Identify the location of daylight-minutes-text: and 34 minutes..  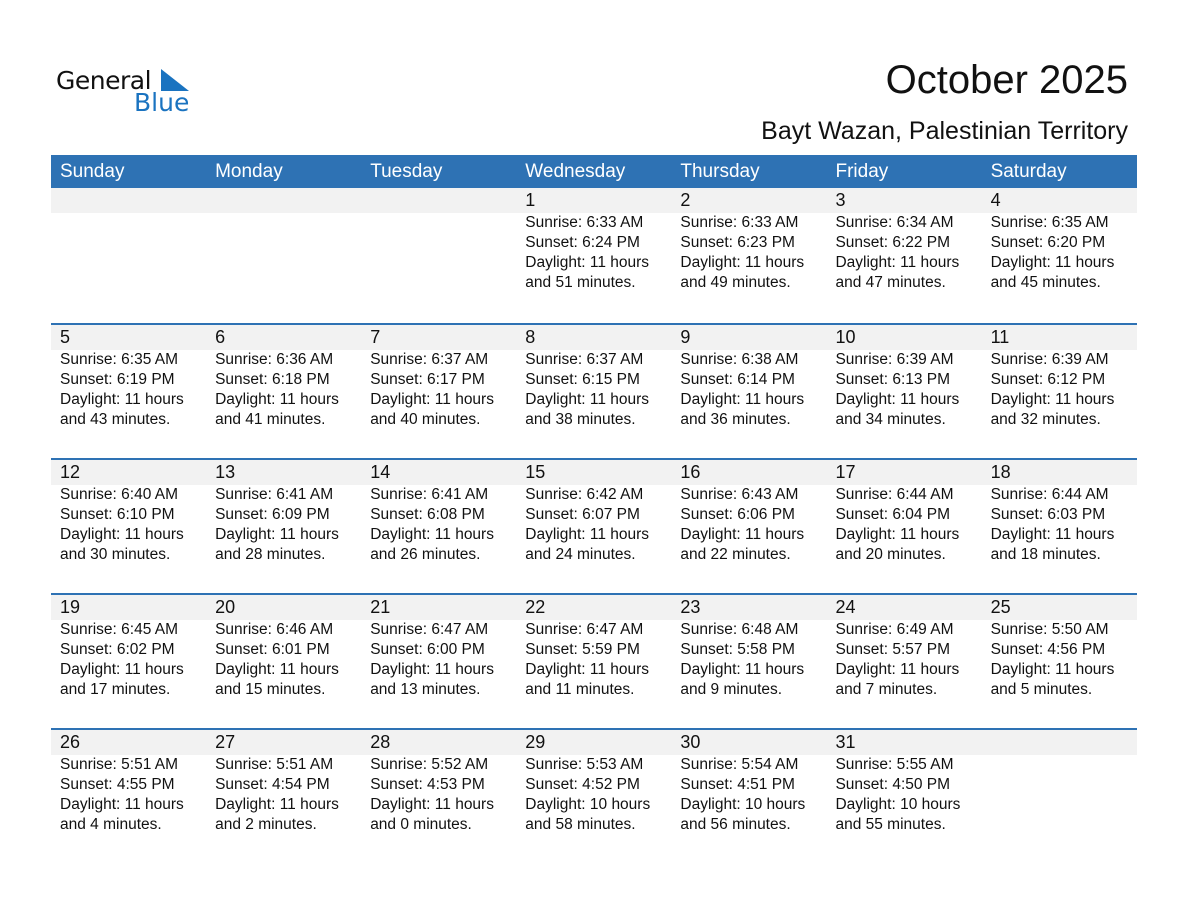
(890, 419).